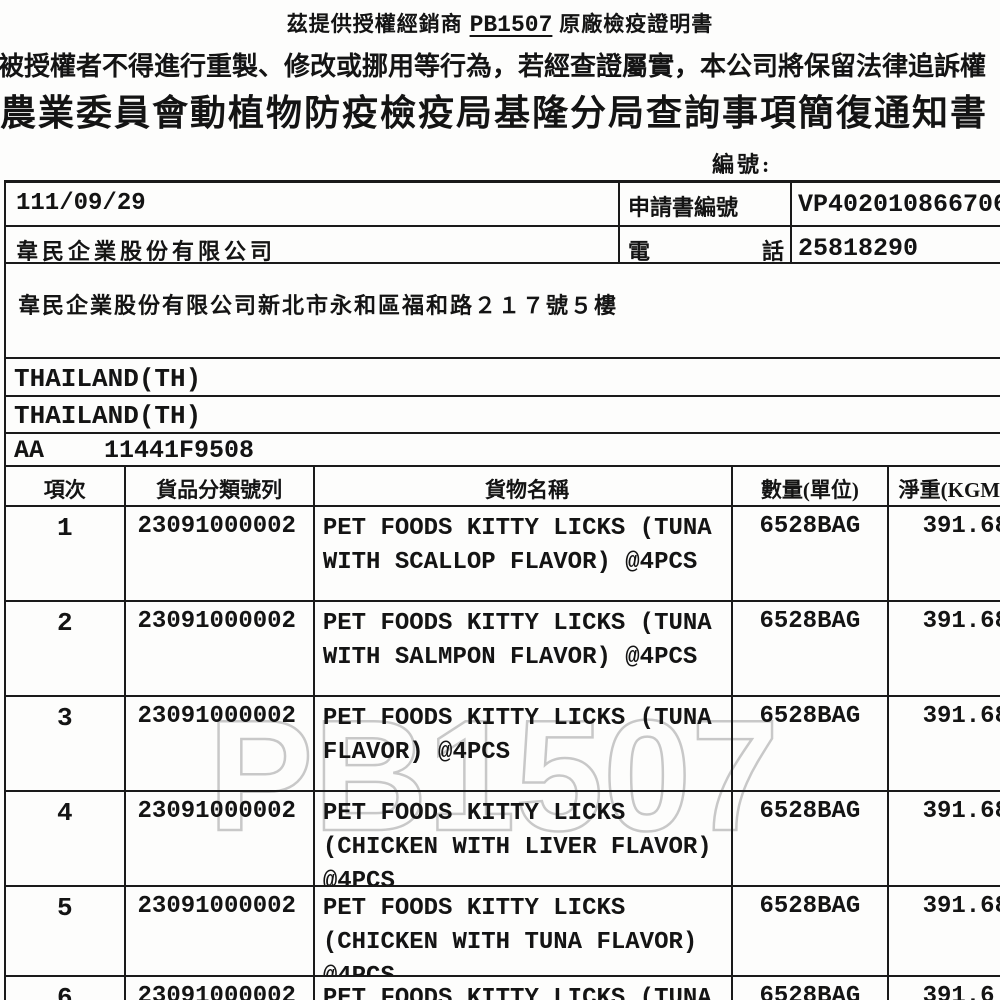 The width and height of the screenshot is (1000, 1000). What do you see at coordinates (943, 486) in the screenshot?
I see `column-header-weight: 淨重(KGM` at bounding box center [943, 486].